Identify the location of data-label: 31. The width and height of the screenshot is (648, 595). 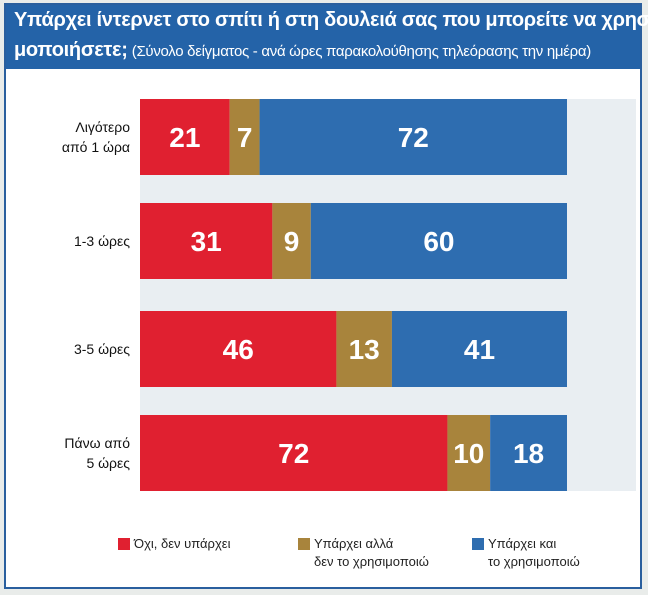
(206, 241).